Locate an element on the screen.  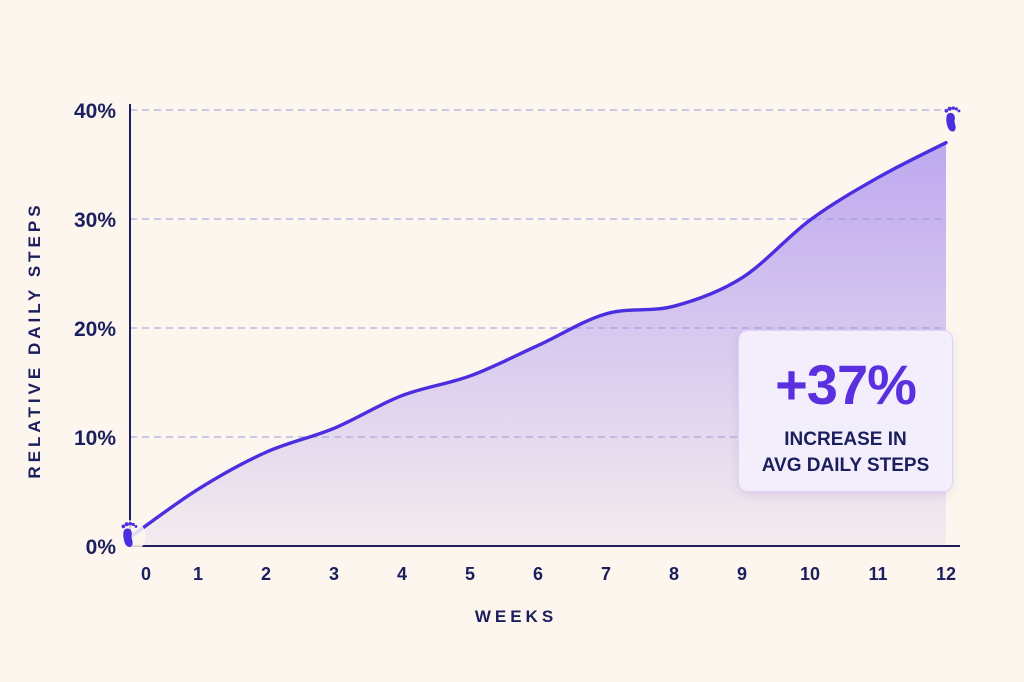
x-tick-label: 4 is located at coordinates (402, 574).